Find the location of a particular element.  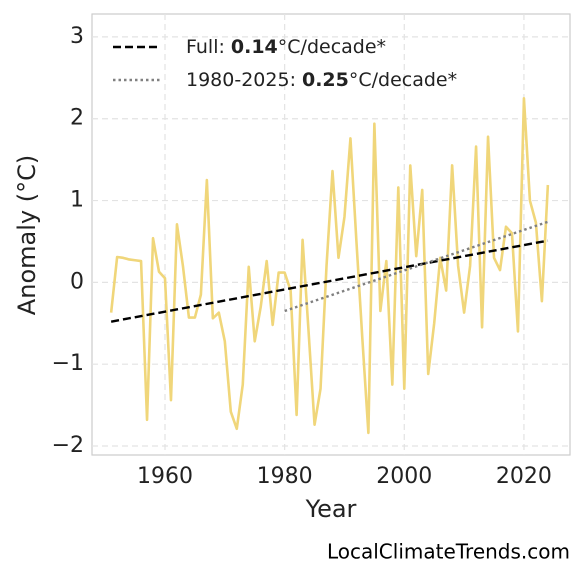

x-tick-label: 2000 is located at coordinates (404, 476).